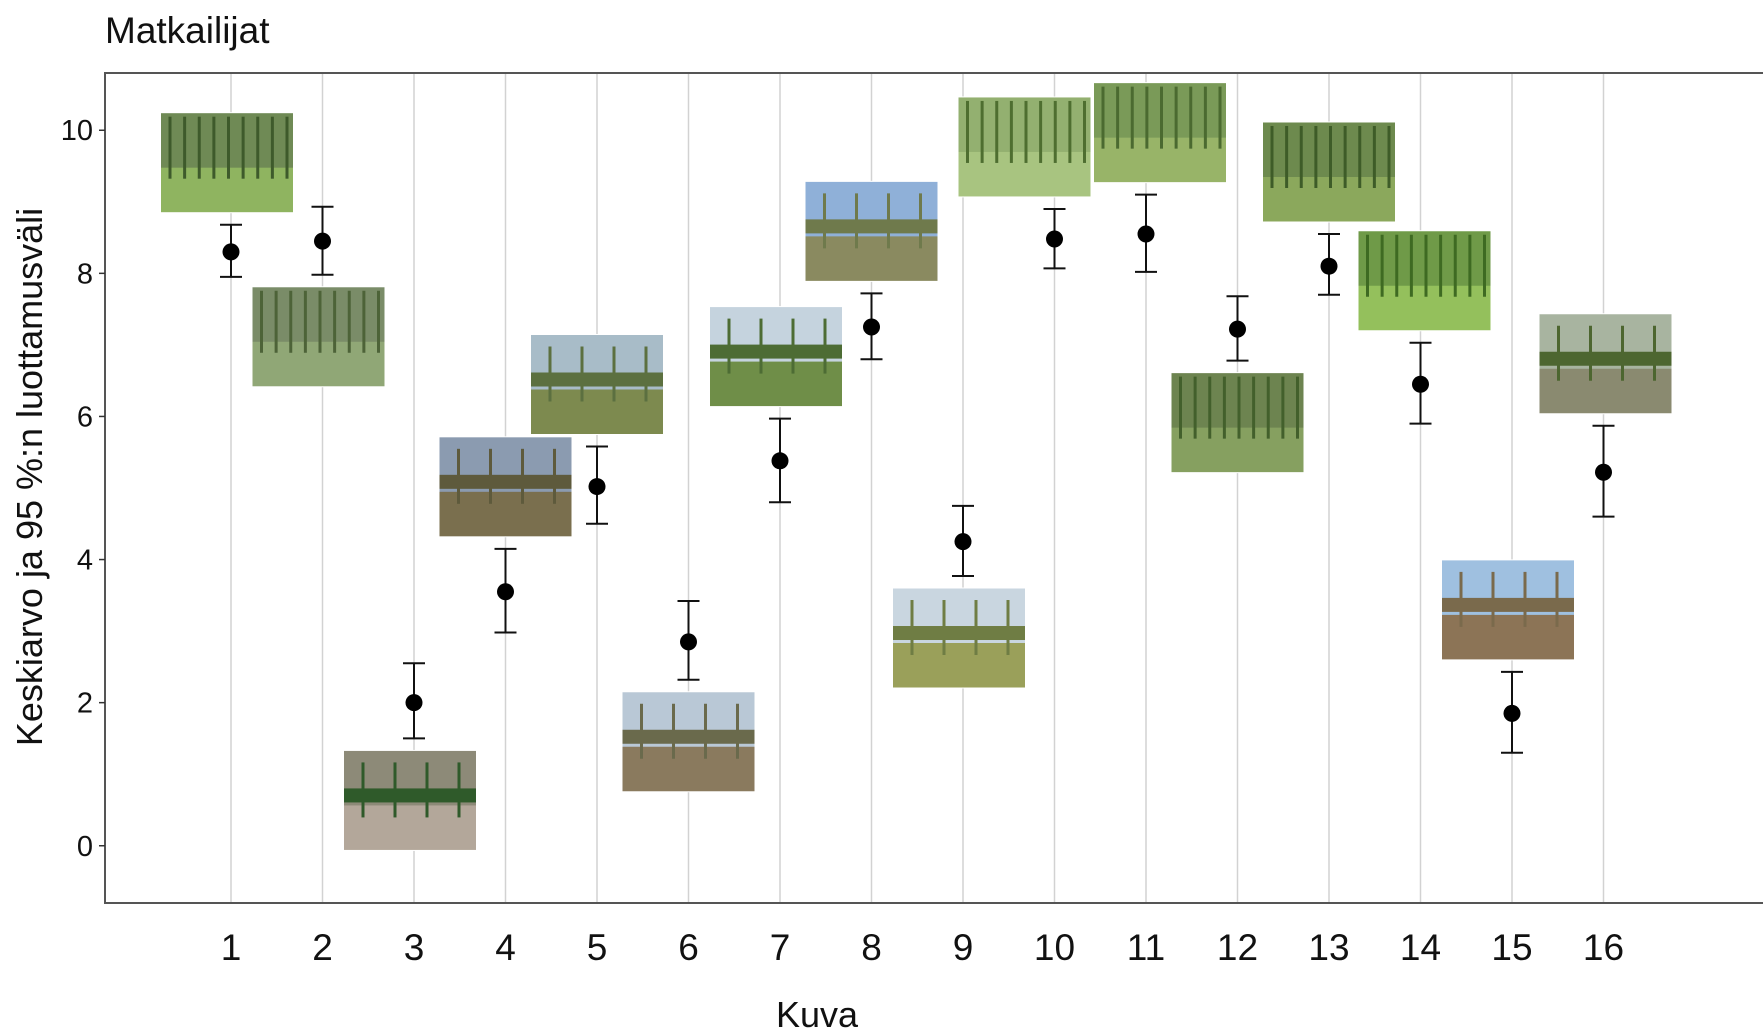 This screenshot has width=1763, height=1036. What do you see at coordinates (1511, 947) in the screenshot?
I see `x-tick-label: 15` at bounding box center [1511, 947].